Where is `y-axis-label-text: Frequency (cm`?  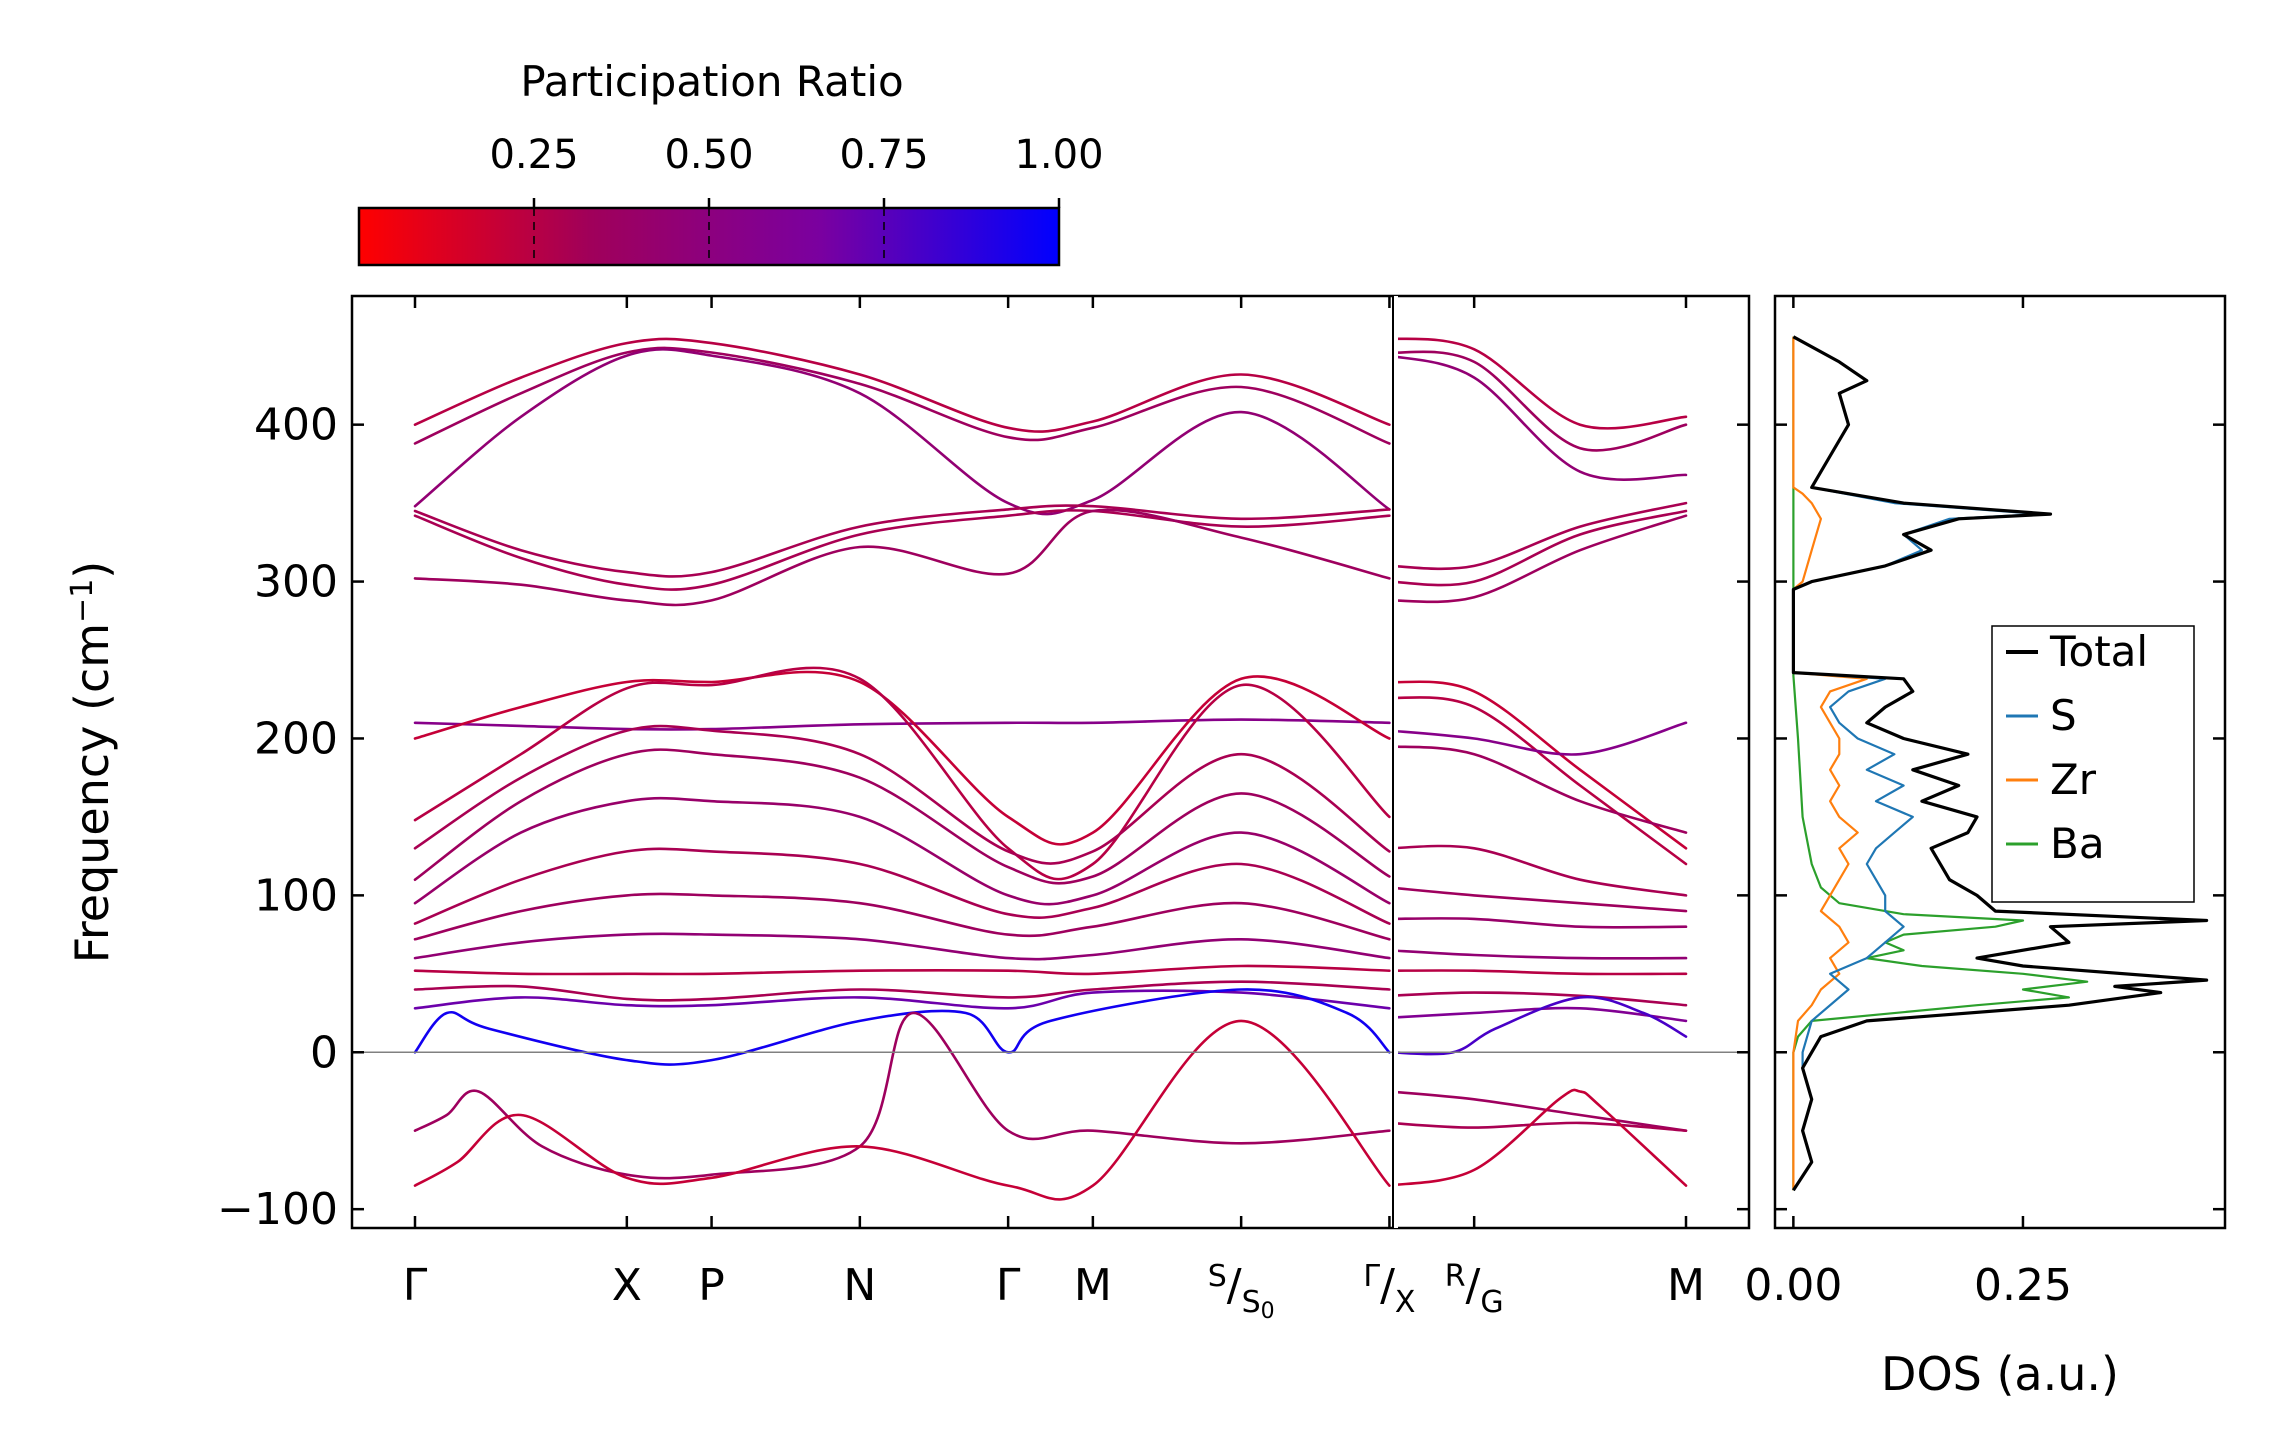 y-axis-label-text: Frequency (cm is located at coordinates (92, 793).